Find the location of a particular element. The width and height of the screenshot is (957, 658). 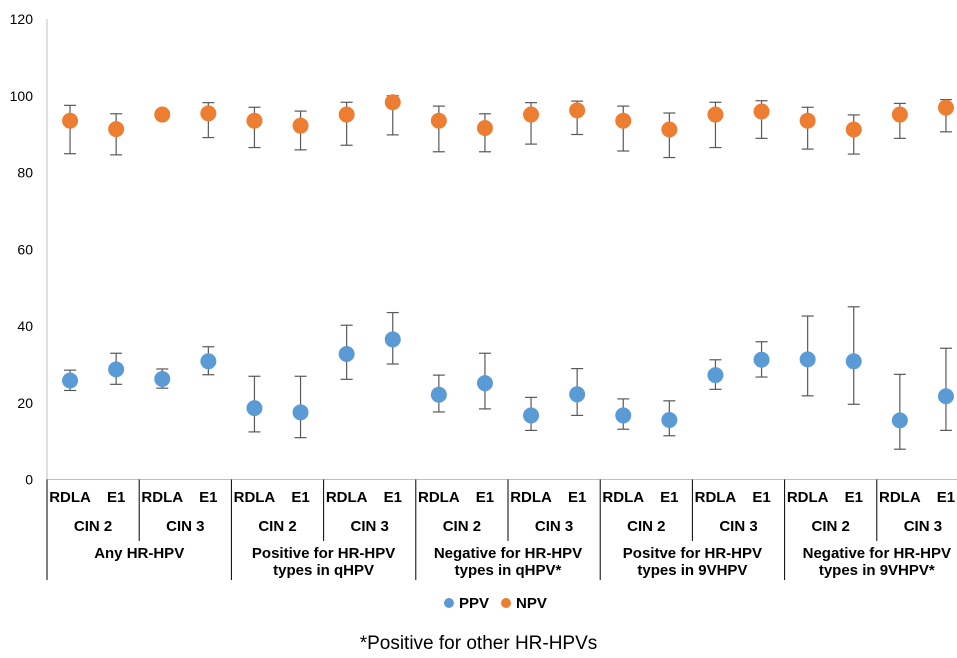

legend: PPV NPV is located at coordinates (495, 603).